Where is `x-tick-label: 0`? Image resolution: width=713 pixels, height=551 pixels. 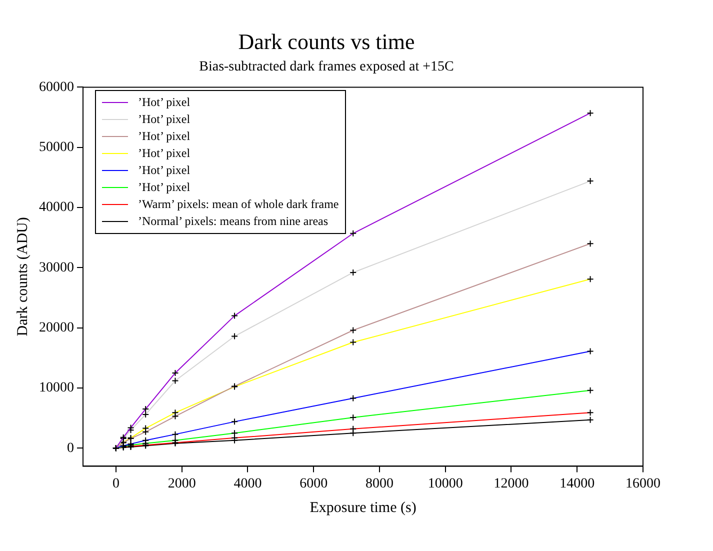
x-tick-label: 0 is located at coordinates (116, 484).